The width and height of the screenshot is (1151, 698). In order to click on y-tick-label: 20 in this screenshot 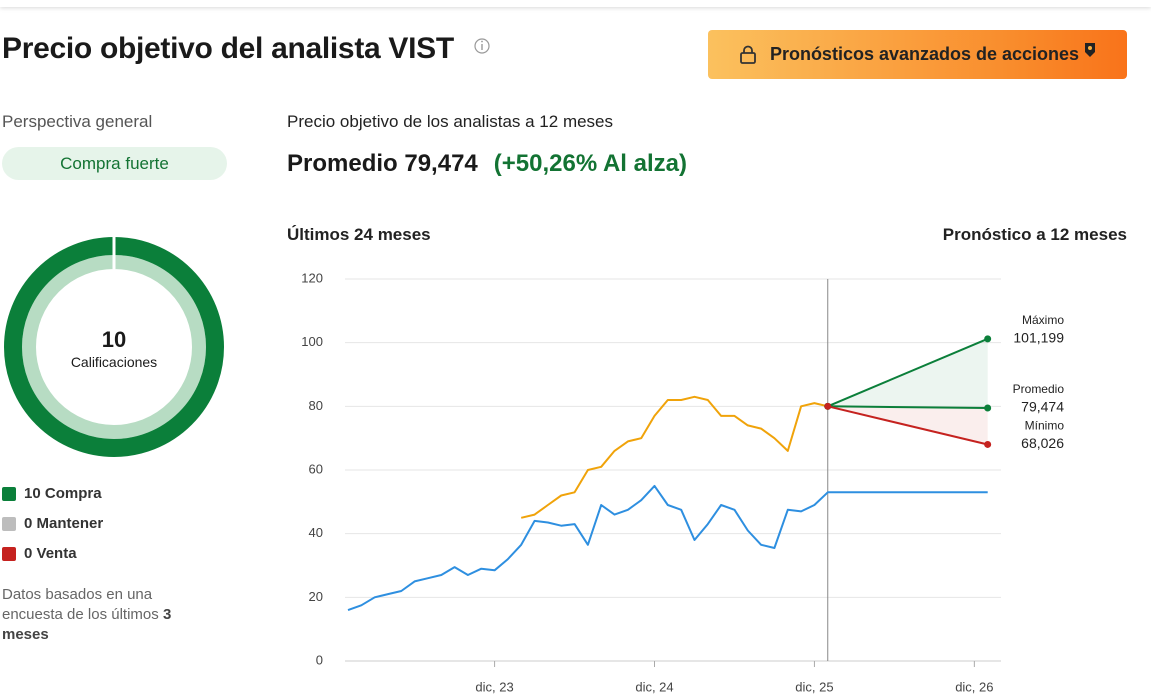, I will do `click(316, 596)`.